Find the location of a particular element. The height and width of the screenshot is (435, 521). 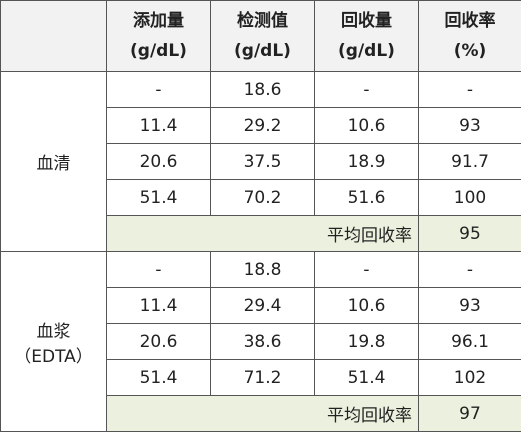

cell: 71.2 is located at coordinates (262, 377).